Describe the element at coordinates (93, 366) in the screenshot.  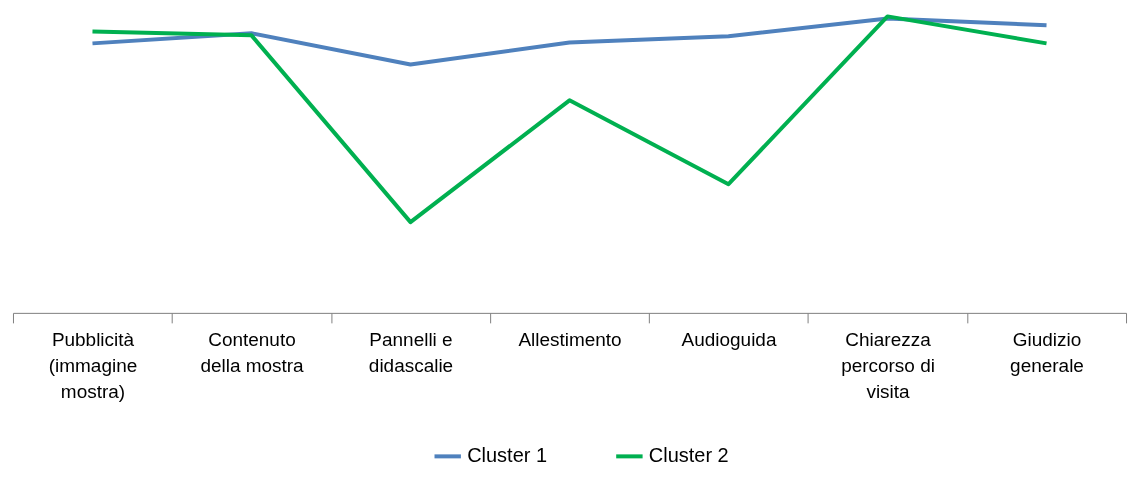
I see `x-tick-label: Pubblicità (immagine mostra)` at that location.